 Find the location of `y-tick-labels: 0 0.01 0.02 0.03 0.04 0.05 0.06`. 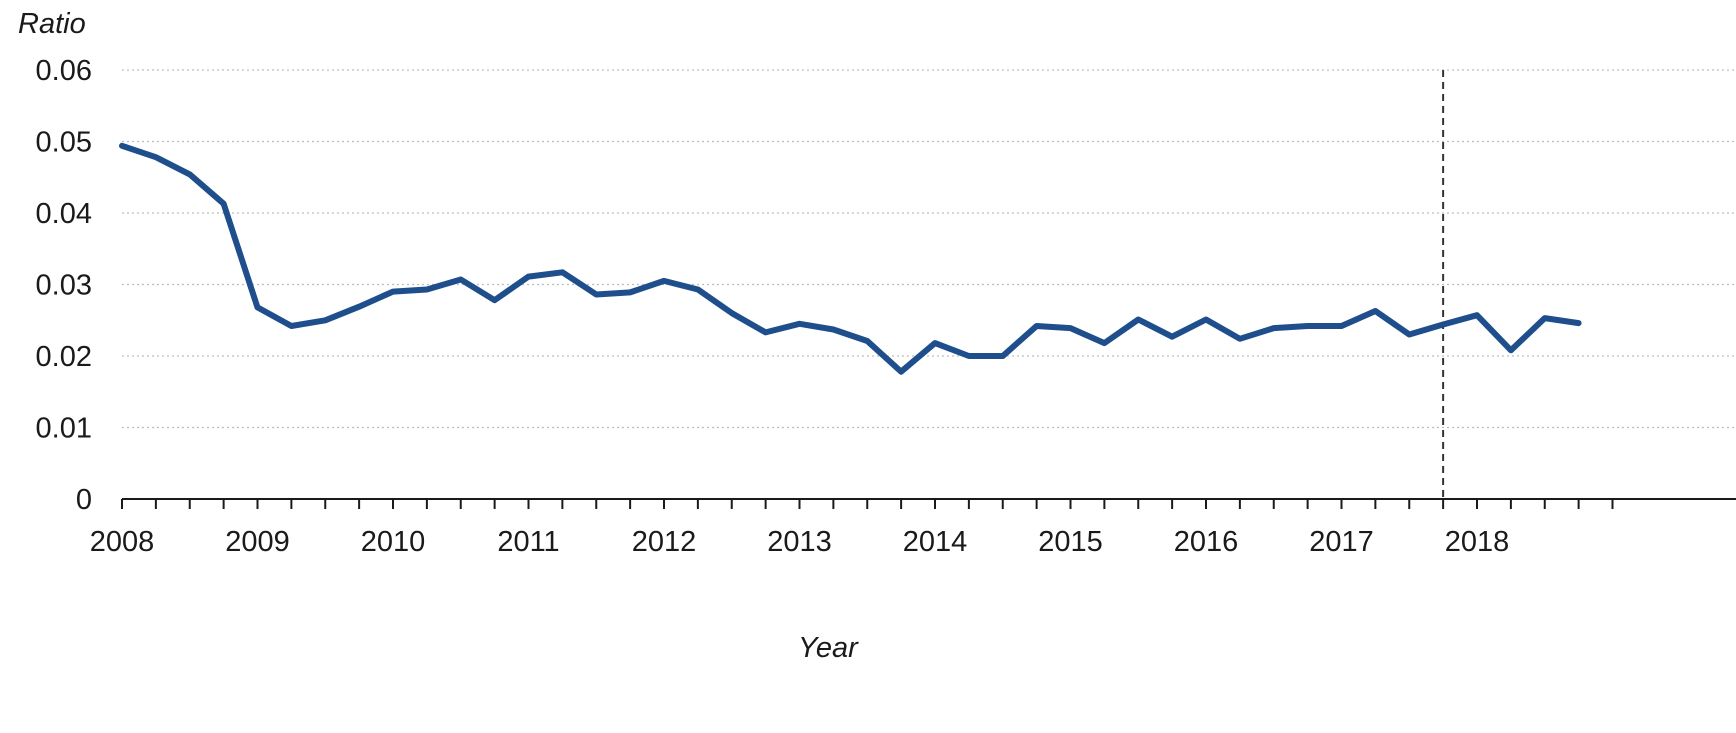

y-tick-labels: 0 0.01 0.02 0.03 0.04 0.05 0.06 is located at coordinates (64, 285).